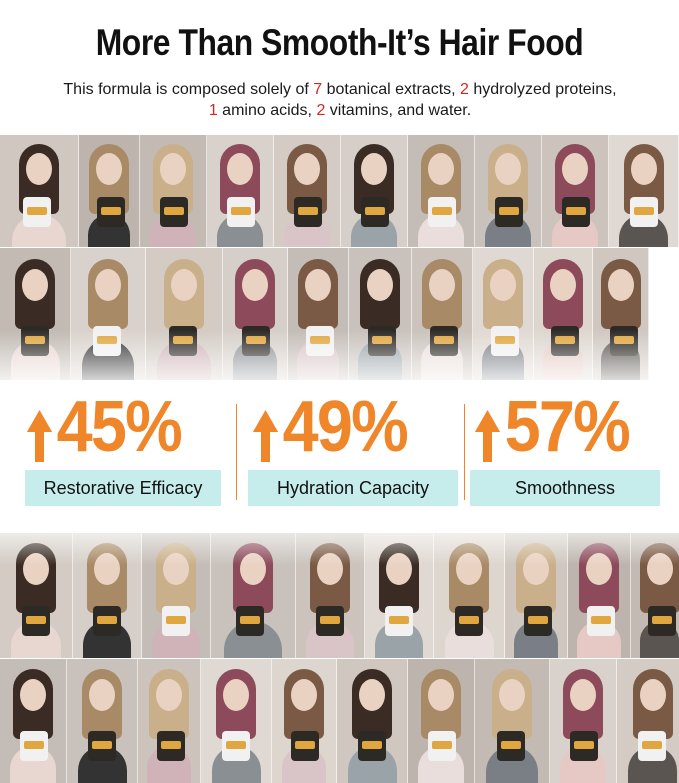 This screenshot has height=783, width=679. I want to click on photo-row, so click(339, 191).